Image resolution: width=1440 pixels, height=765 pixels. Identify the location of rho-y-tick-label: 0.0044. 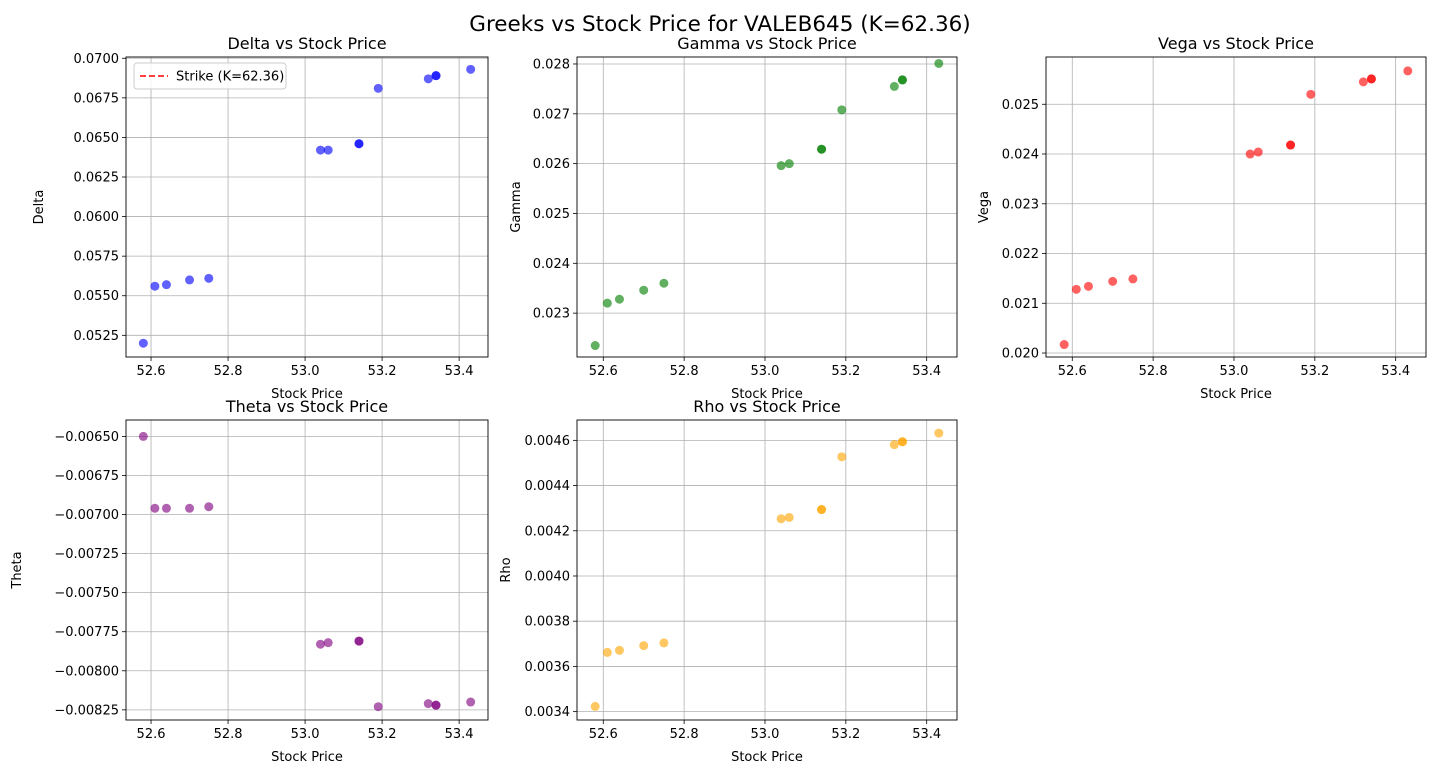
(548, 486).